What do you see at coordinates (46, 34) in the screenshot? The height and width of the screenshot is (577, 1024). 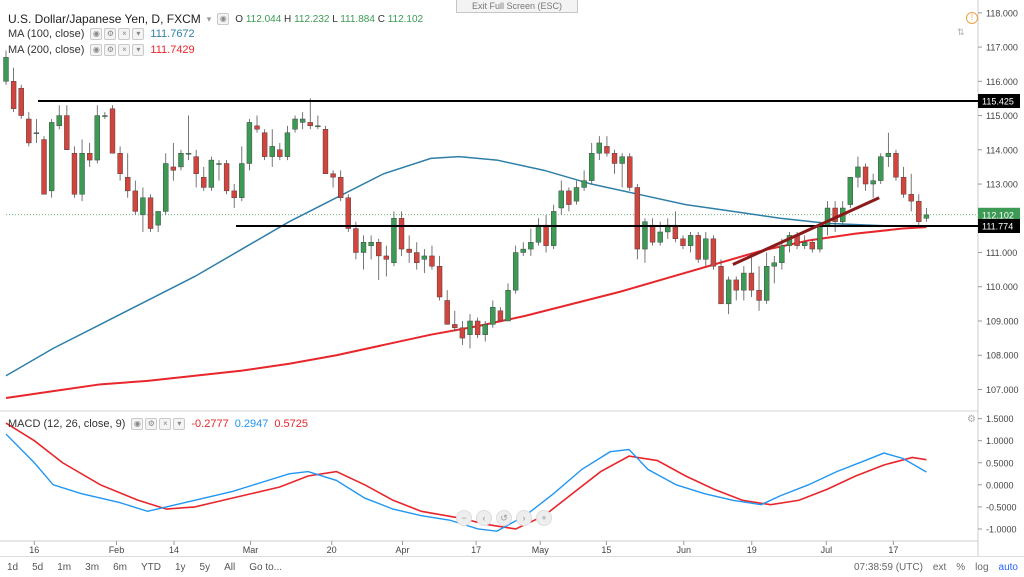 I see `ma100-label: MA (100, close)` at bounding box center [46, 34].